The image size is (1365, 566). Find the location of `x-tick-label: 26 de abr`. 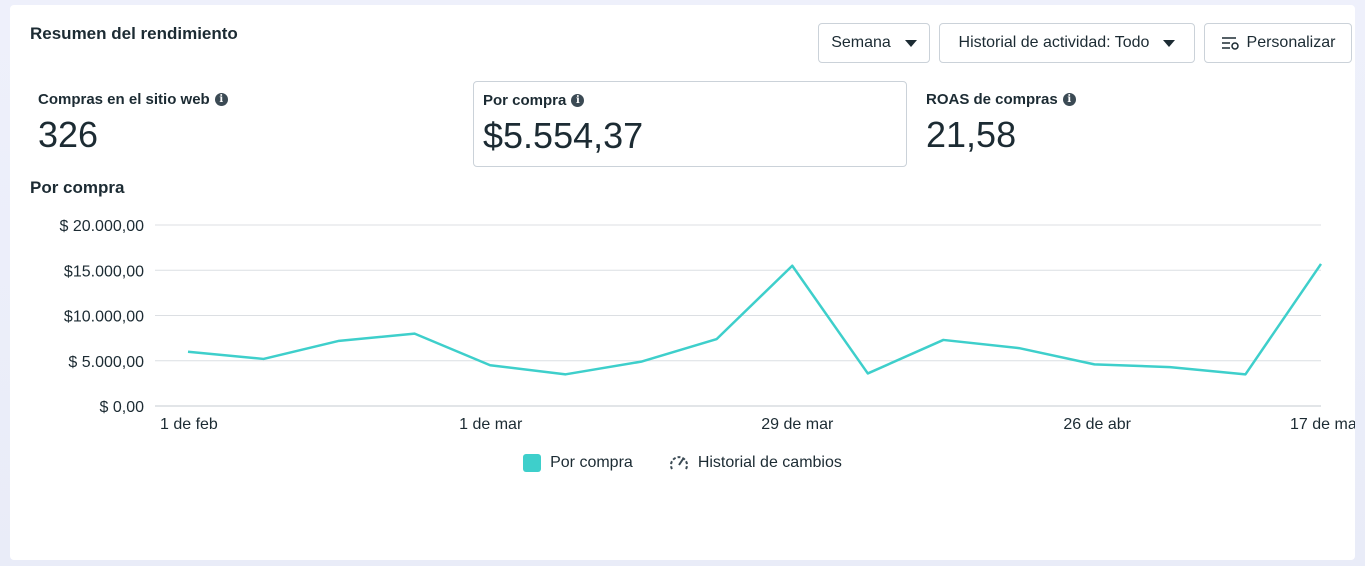

x-tick-label: 26 de abr is located at coordinates (1097, 424).